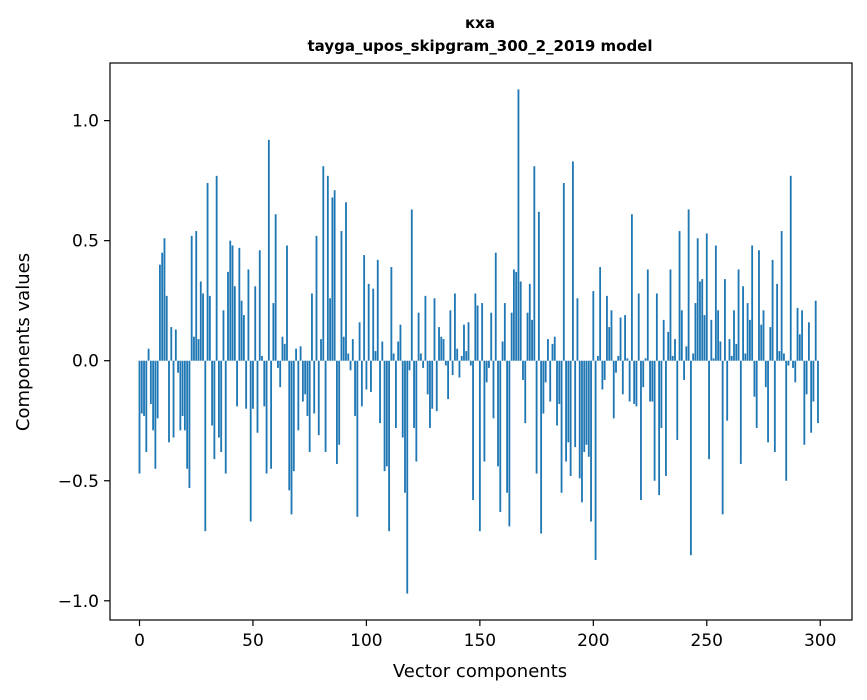 Image resolution: width=867 pixels, height=700 pixels. Describe the element at coordinates (78, 602) in the screenshot. I see `y-tick-label: −1.0` at that location.